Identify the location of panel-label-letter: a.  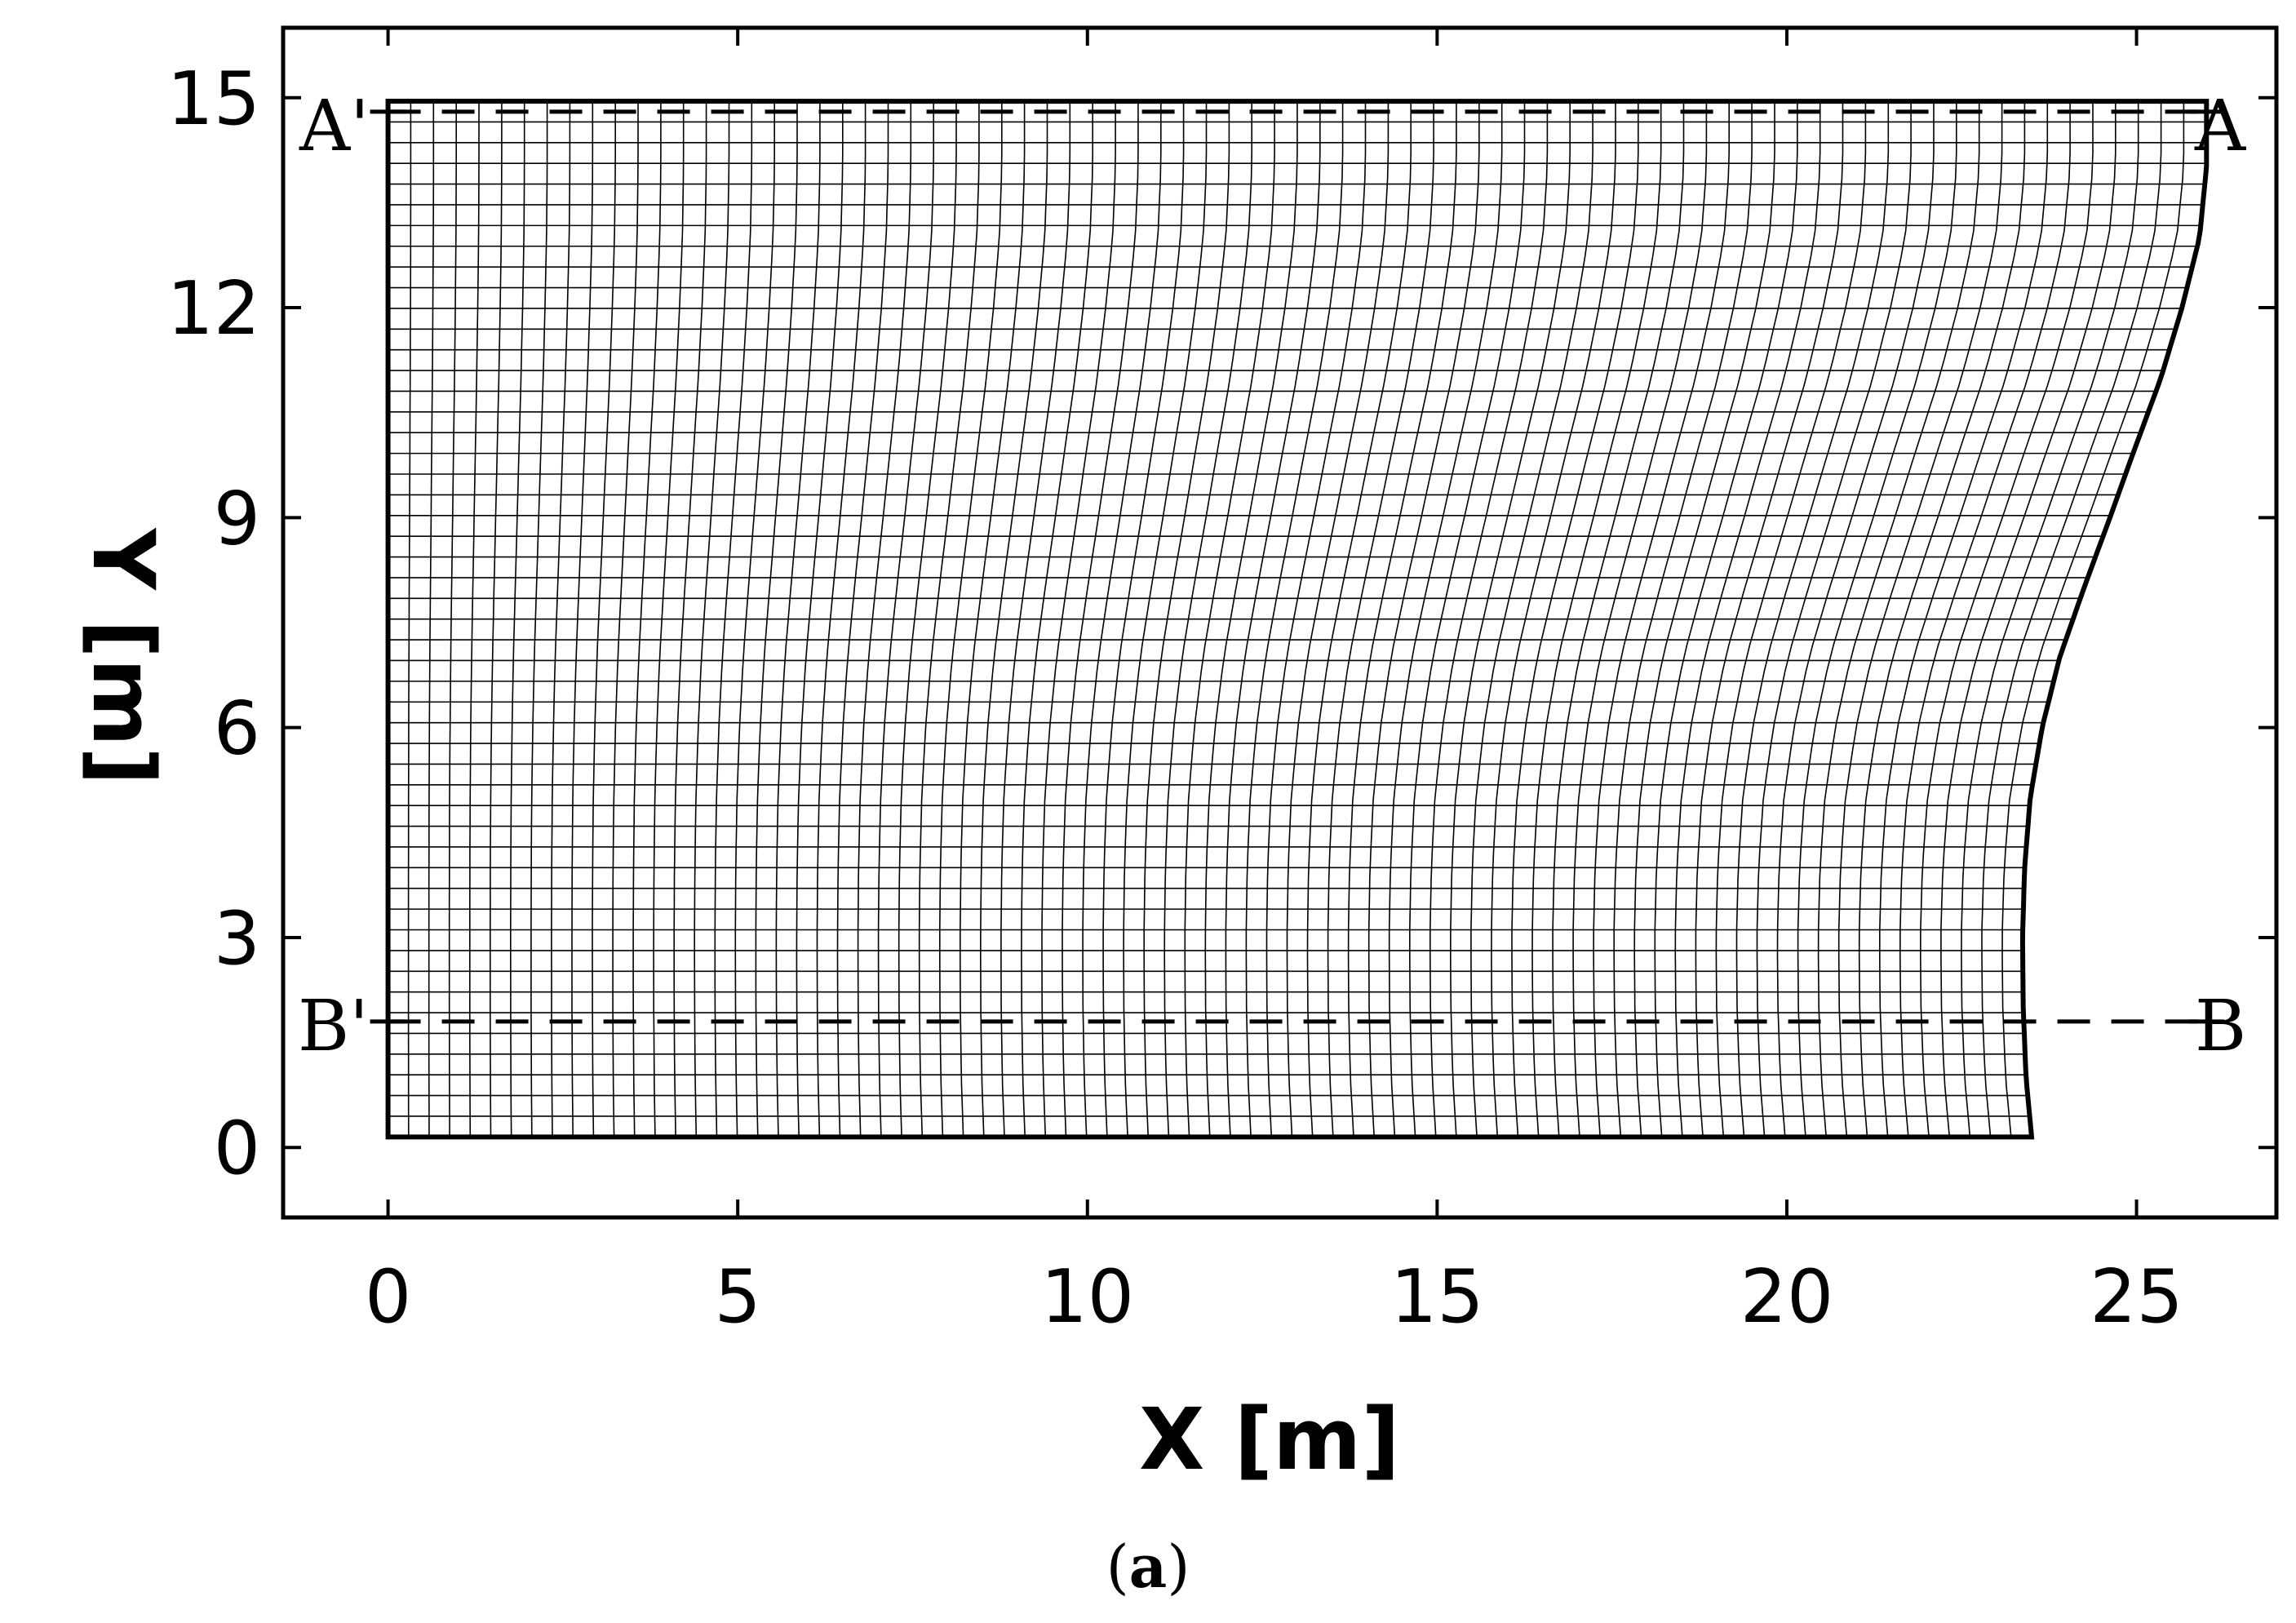
(1148, 1566).